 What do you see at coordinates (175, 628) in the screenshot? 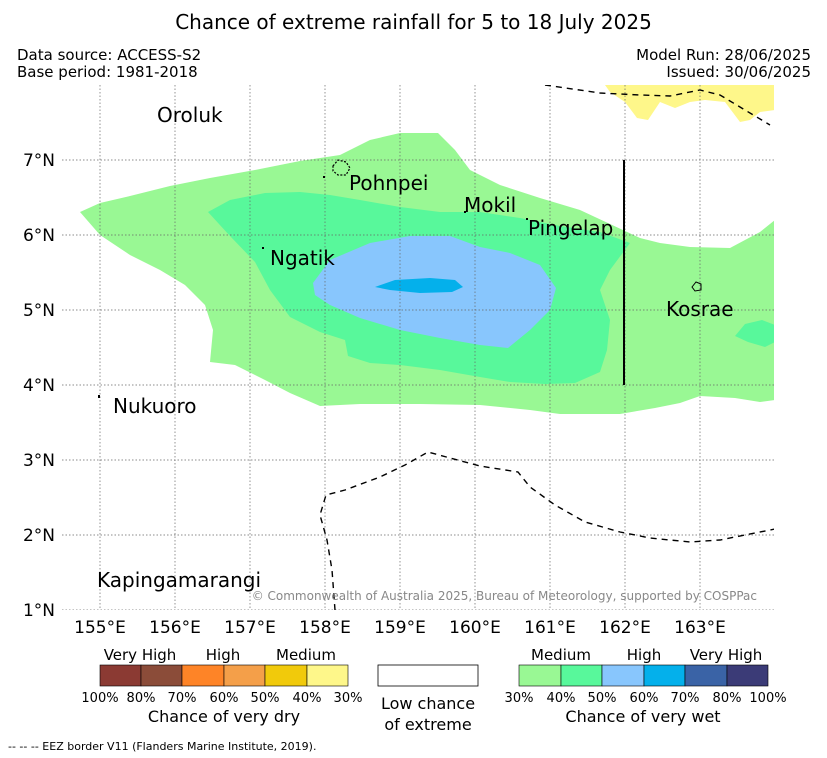
I see `lon-label-1: 156°E` at bounding box center [175, 628].